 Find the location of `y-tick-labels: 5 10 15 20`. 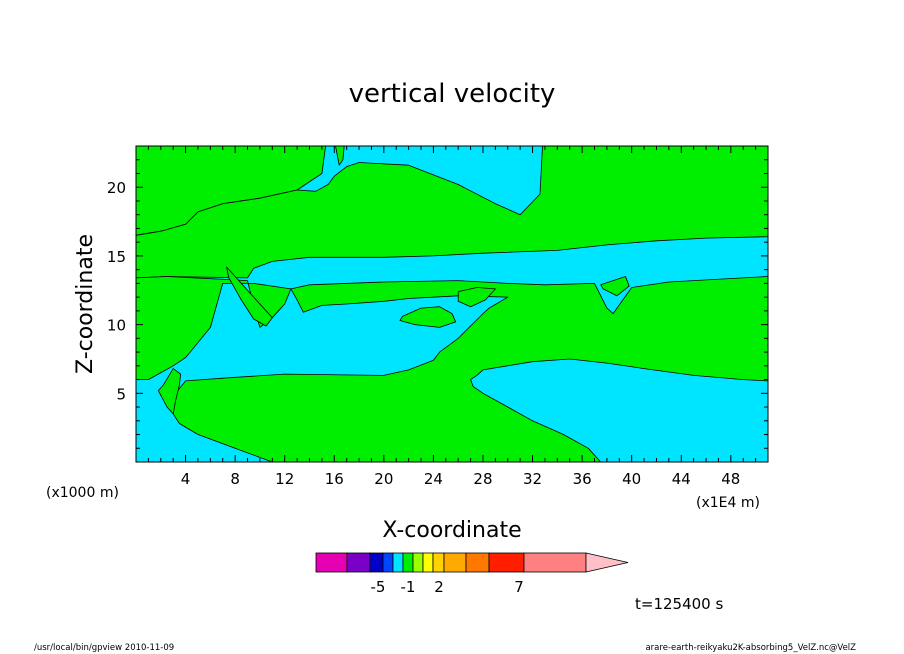

y-tick-labels: 5 10 15 20 is located at coordinates (116, 291).